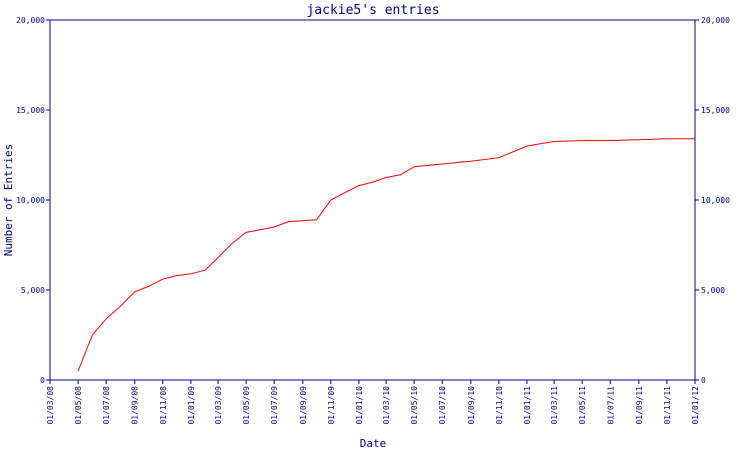 The height and width of the screenshot is (450, 750). What do you see at coordinates (582, 405) in the screenshot?
I see `x-tick-label: 01/05/11` at bounding box center [582, 405].